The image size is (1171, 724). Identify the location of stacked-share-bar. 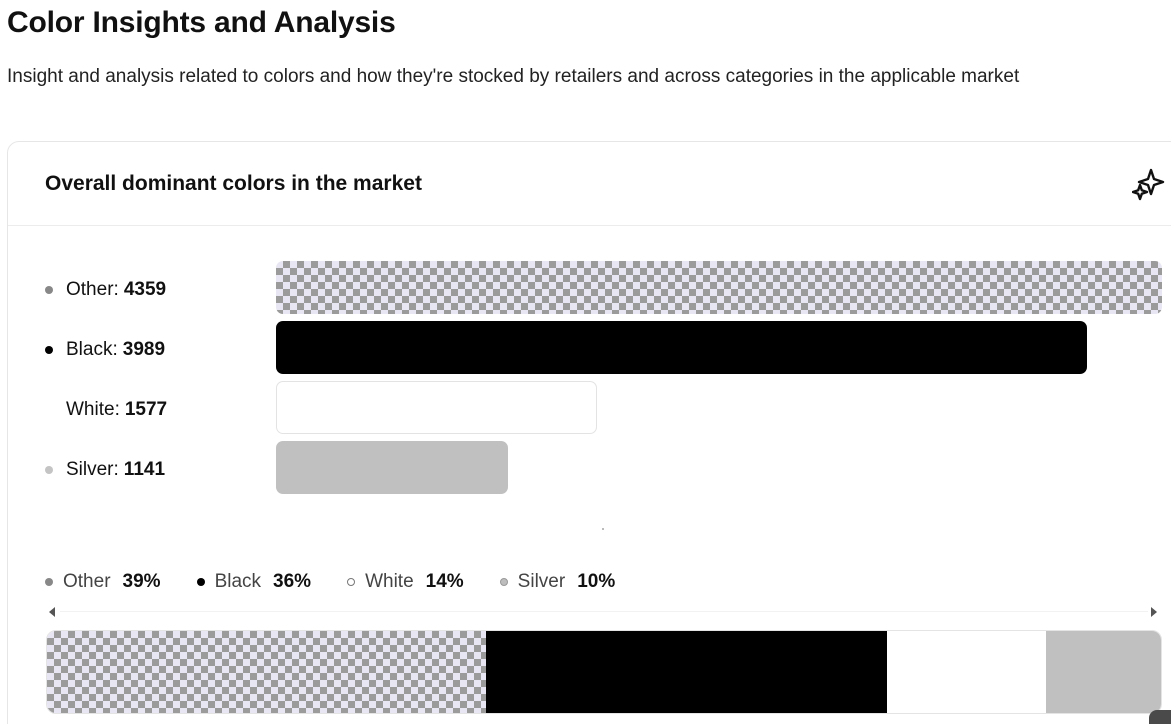
(604, 672).